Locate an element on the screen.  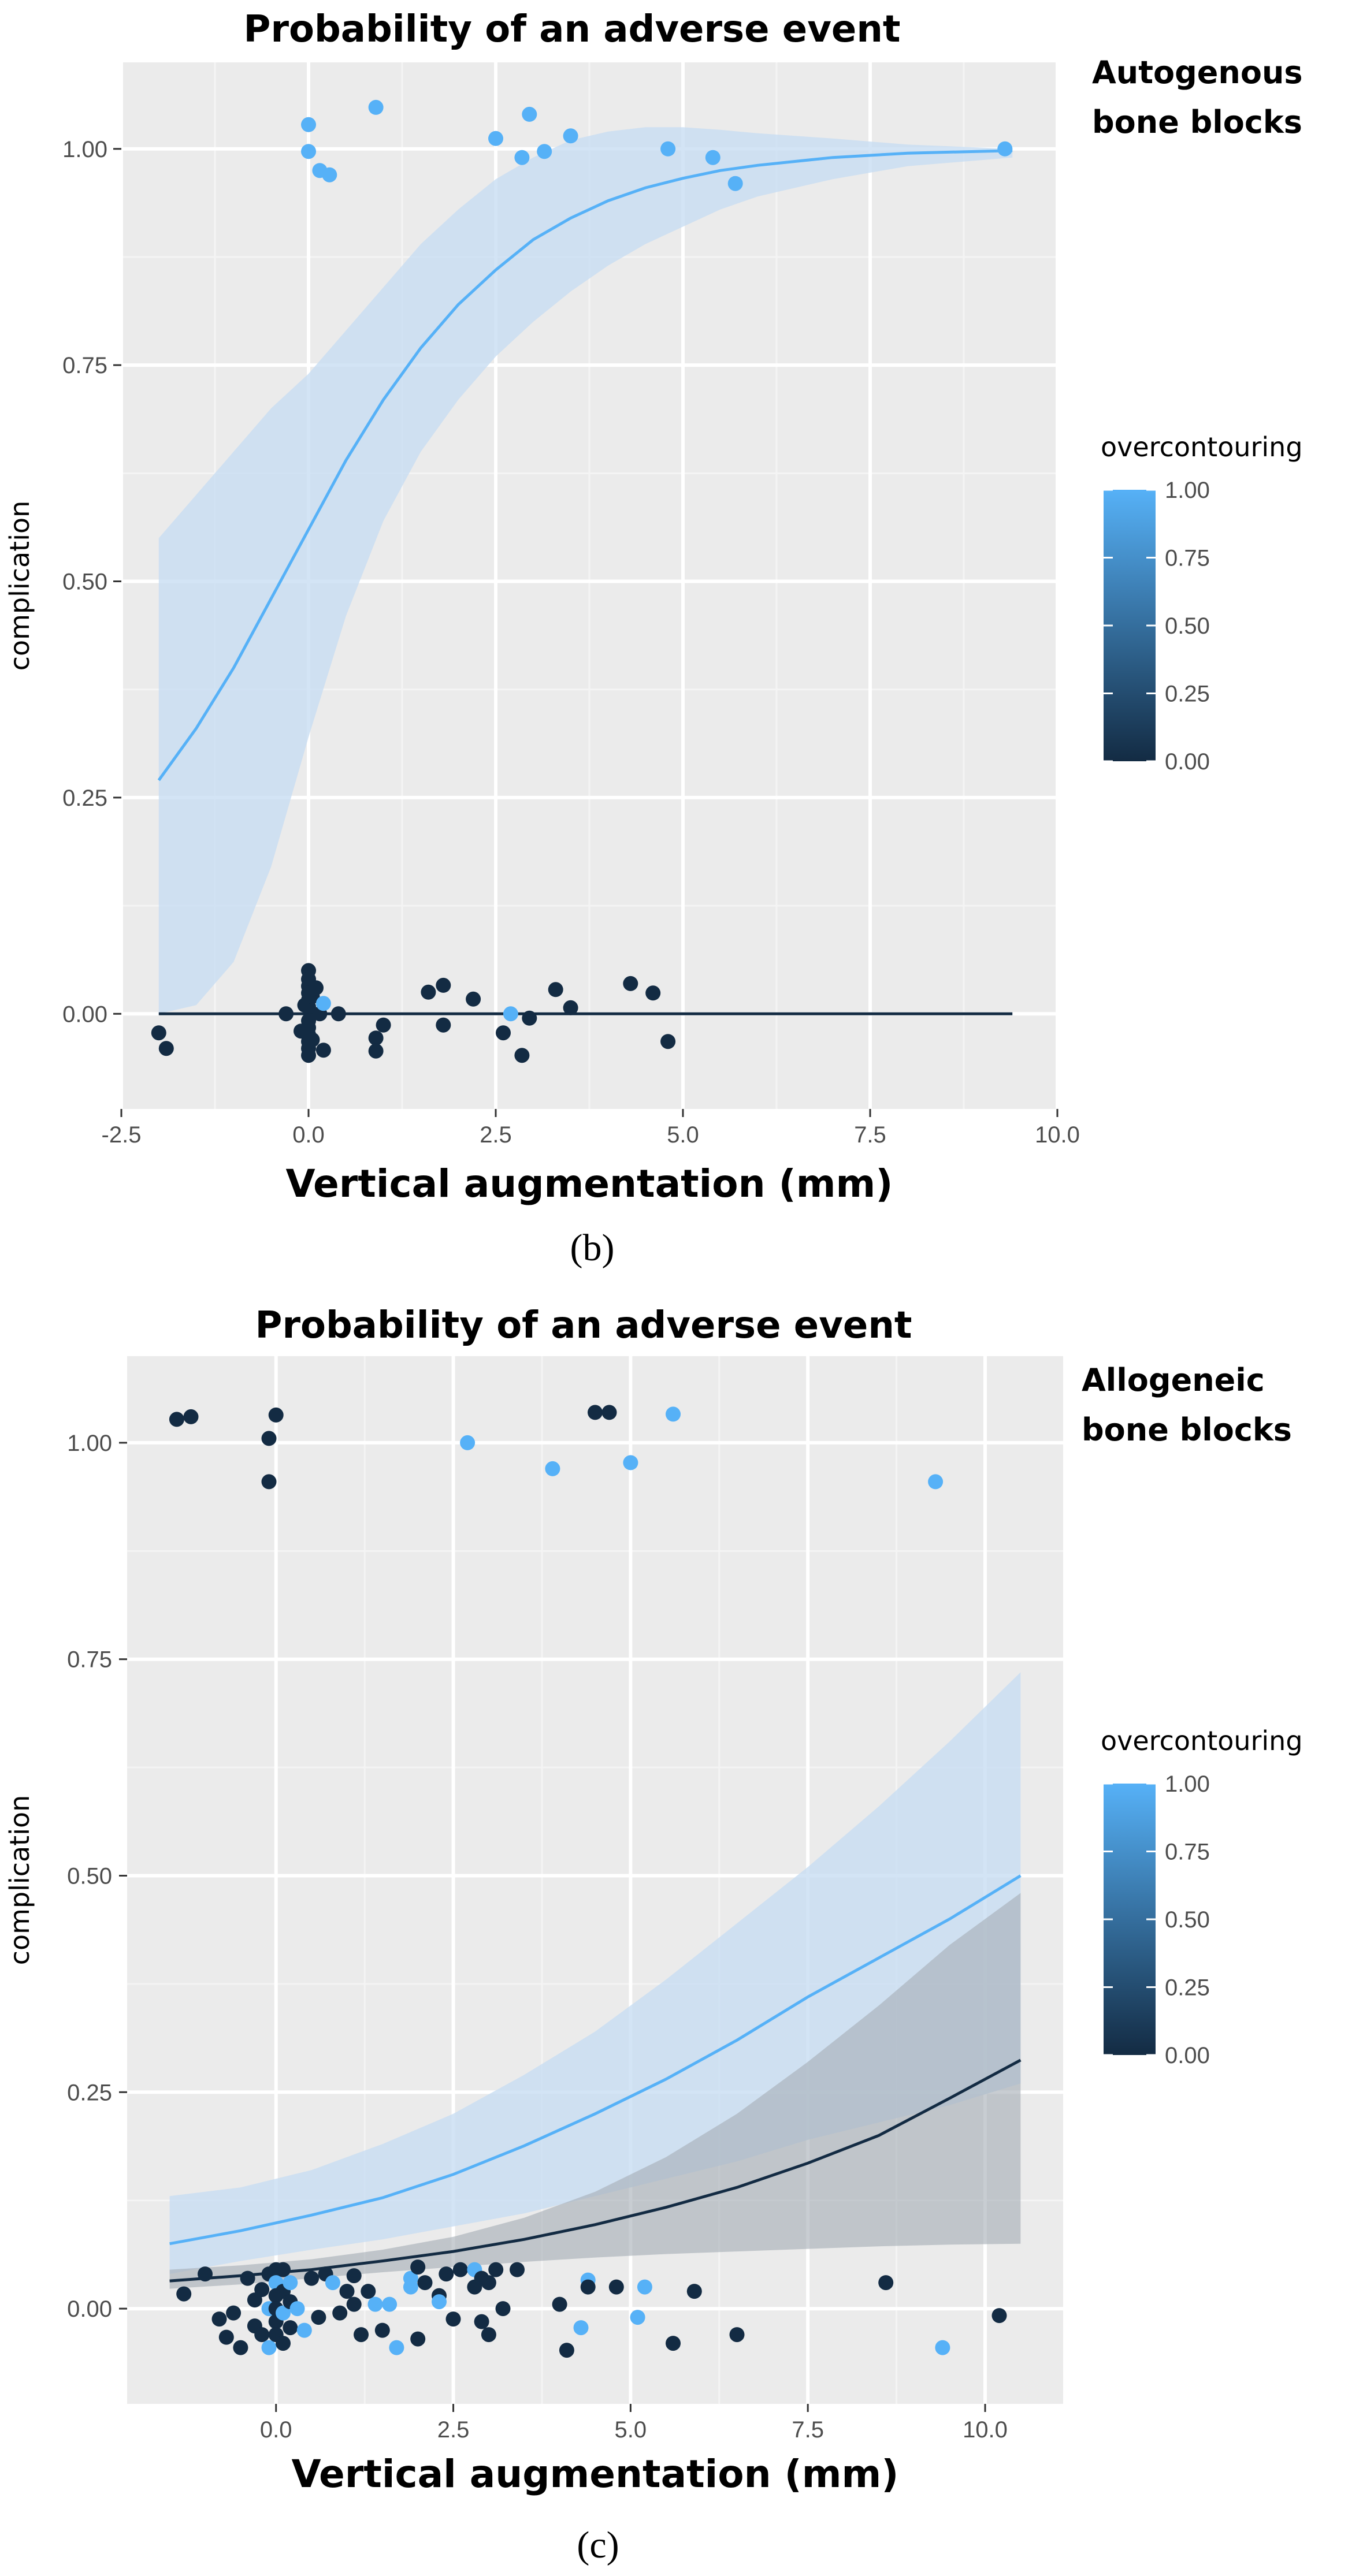
annotation-line: bone blocks is located at coordinates (1197, 122).